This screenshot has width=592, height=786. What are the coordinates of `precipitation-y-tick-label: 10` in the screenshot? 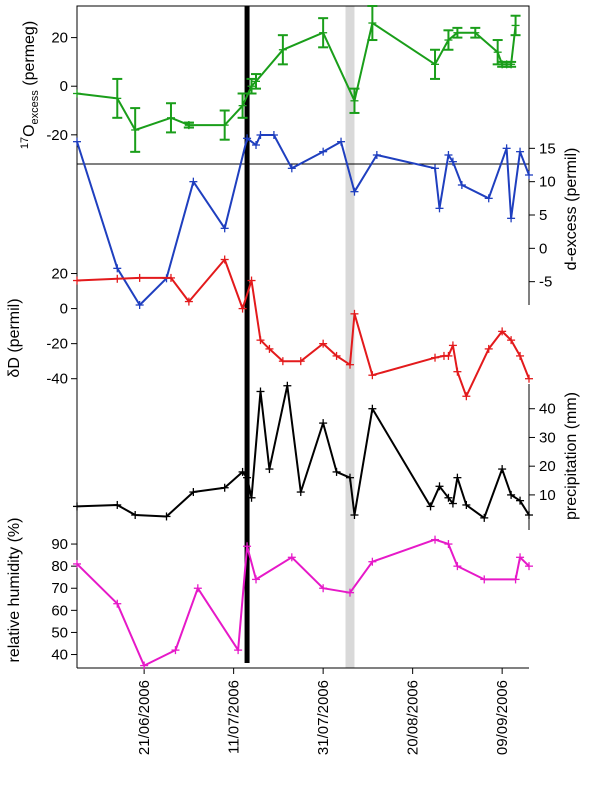 It's located at (547, 495).